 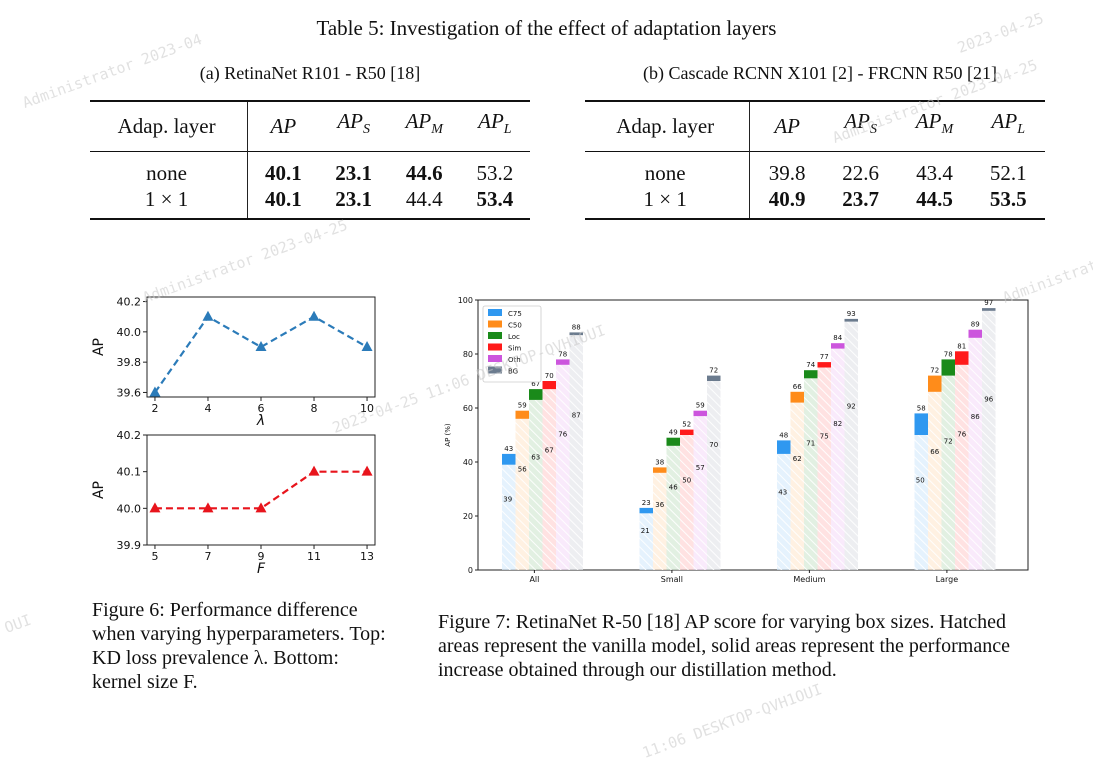 What do you see at coordinates (549, 450) in the screenshot?
I see `bar-base-label: 67` at bounding box center [549, 450].